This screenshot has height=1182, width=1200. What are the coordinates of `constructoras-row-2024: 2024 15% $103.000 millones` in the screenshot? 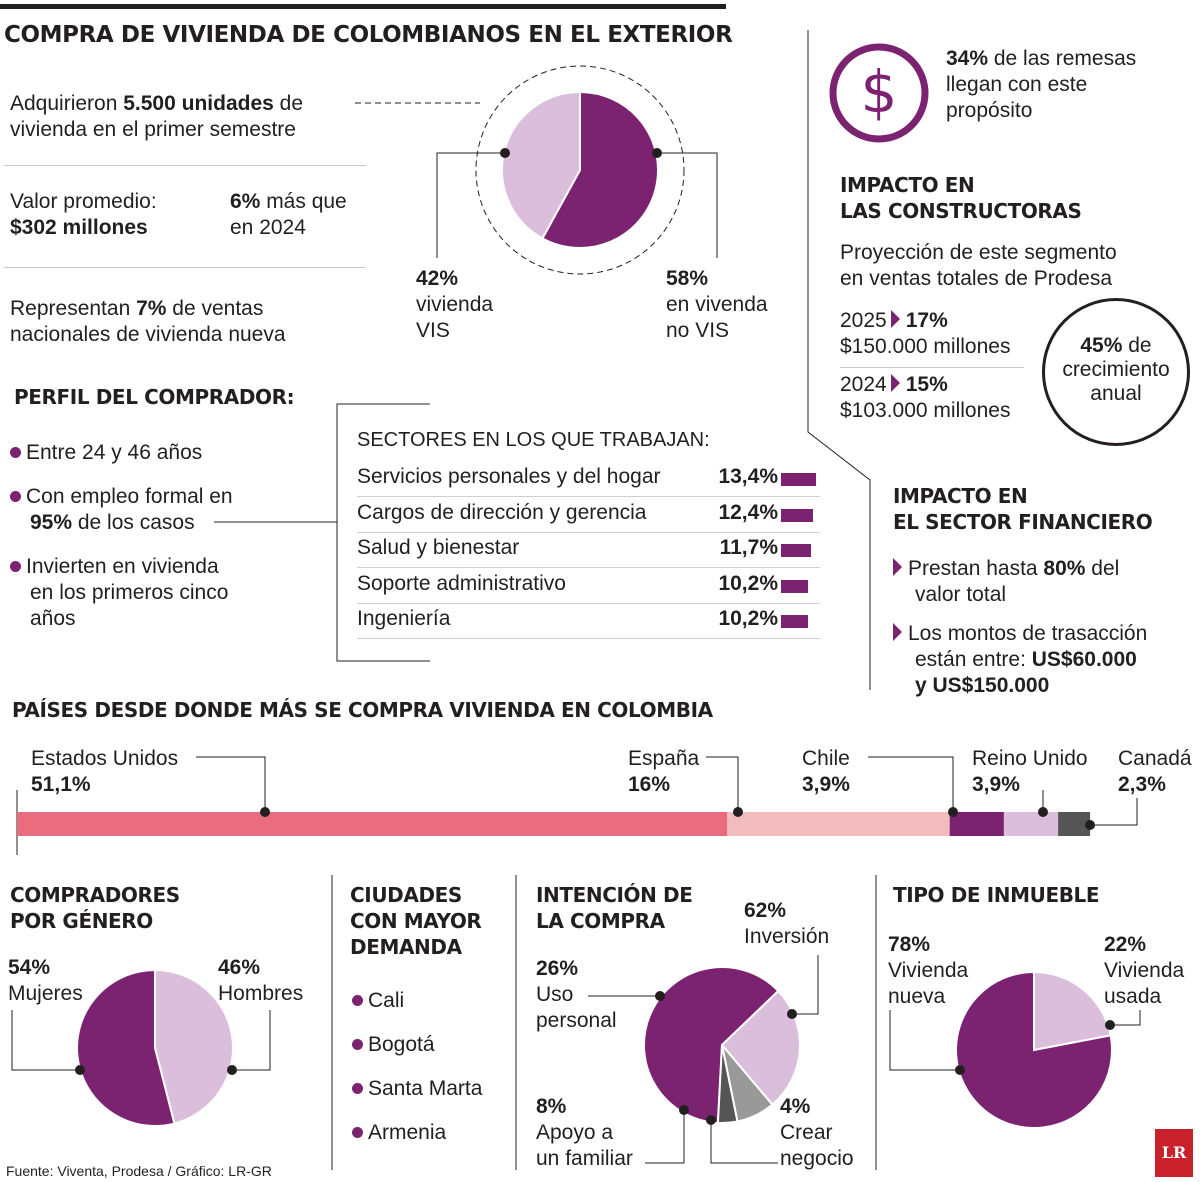 It's located at (925, 397).